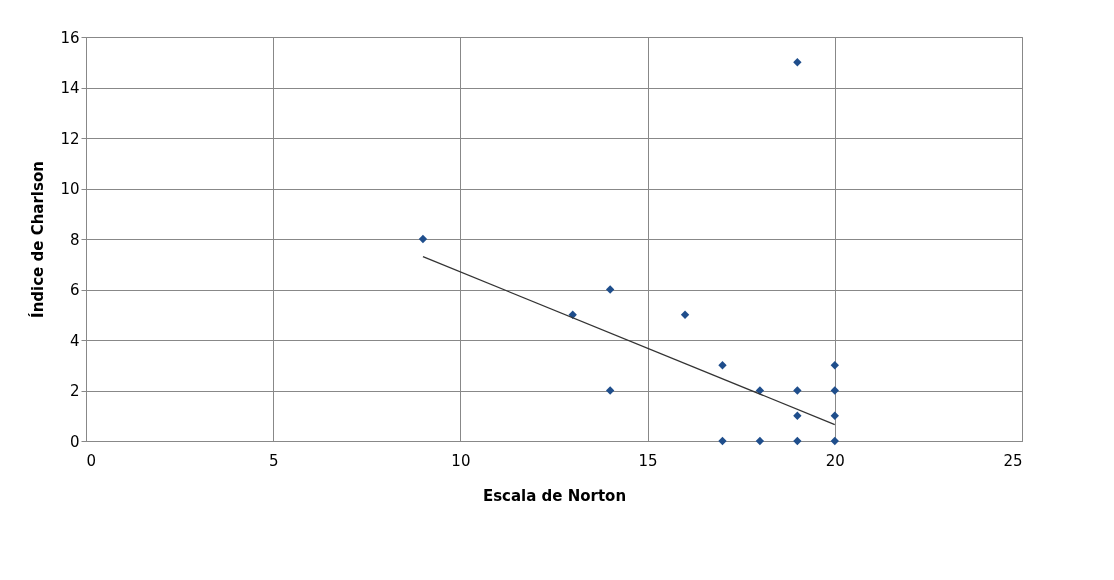  Describe the element at coordinates (554, 495) in the screenshot. I see `x-axis-title: Escala de Norton` at that location.